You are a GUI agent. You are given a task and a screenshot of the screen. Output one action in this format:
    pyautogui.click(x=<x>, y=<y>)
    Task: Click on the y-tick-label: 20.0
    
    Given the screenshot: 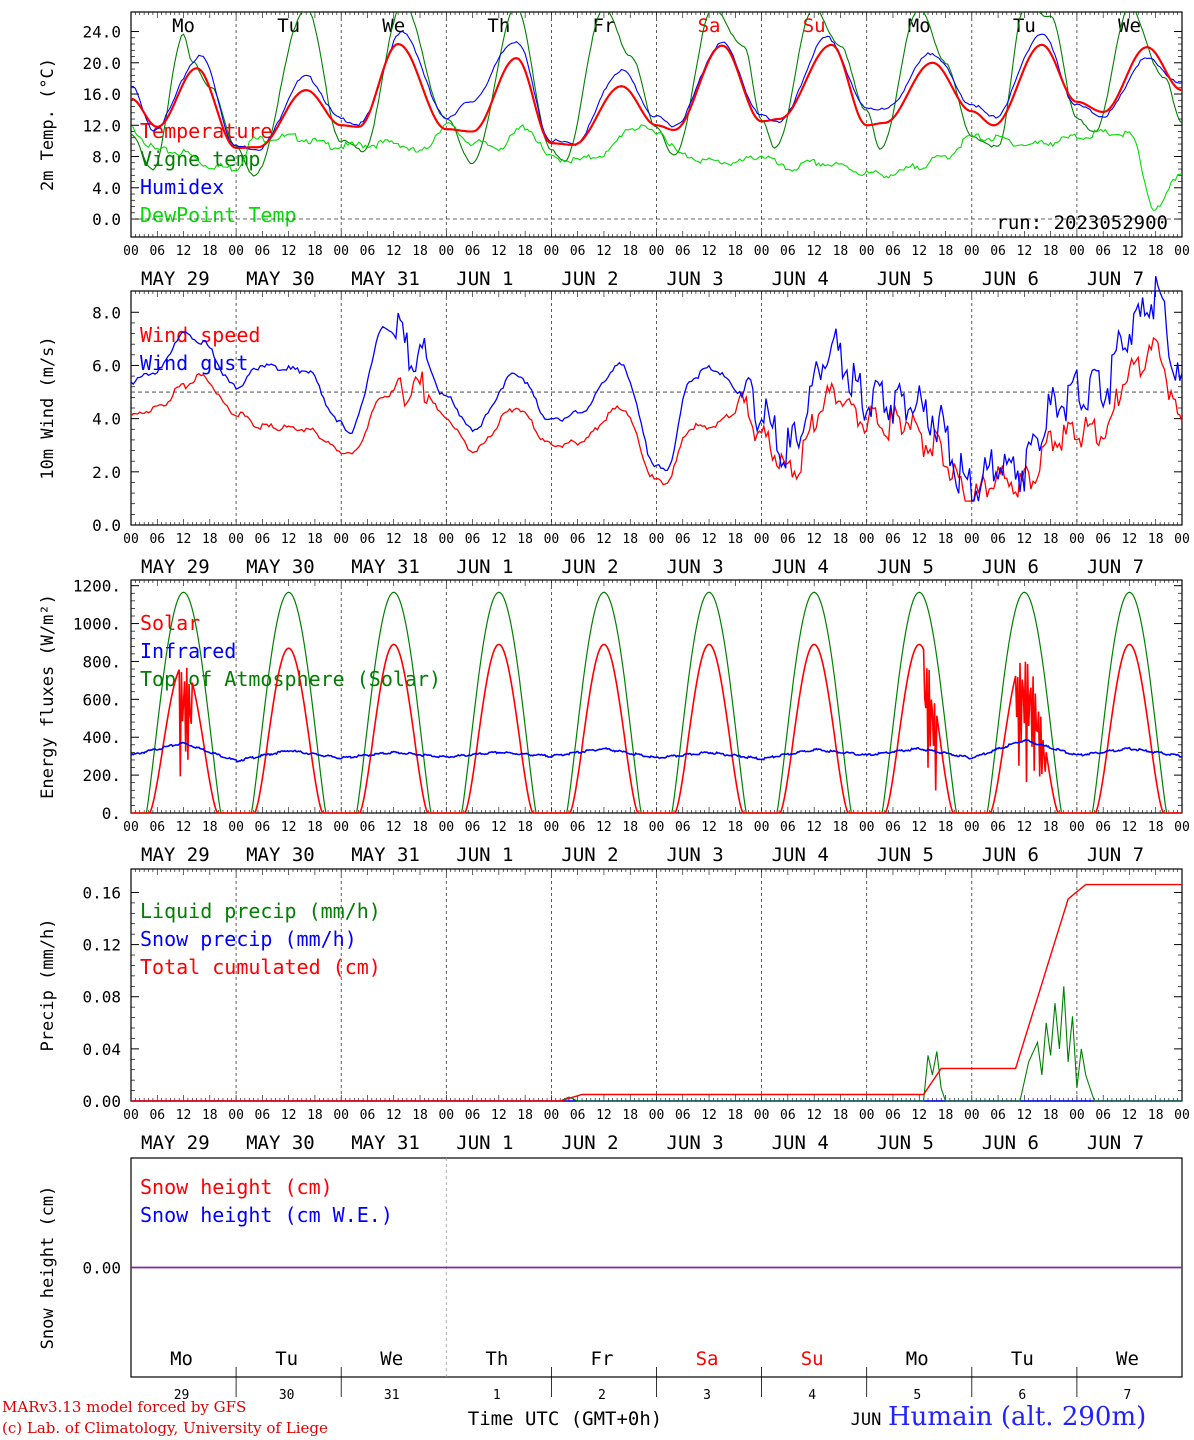 What is the action you would take?
    pyautogui.click(x=101, y=63)
    